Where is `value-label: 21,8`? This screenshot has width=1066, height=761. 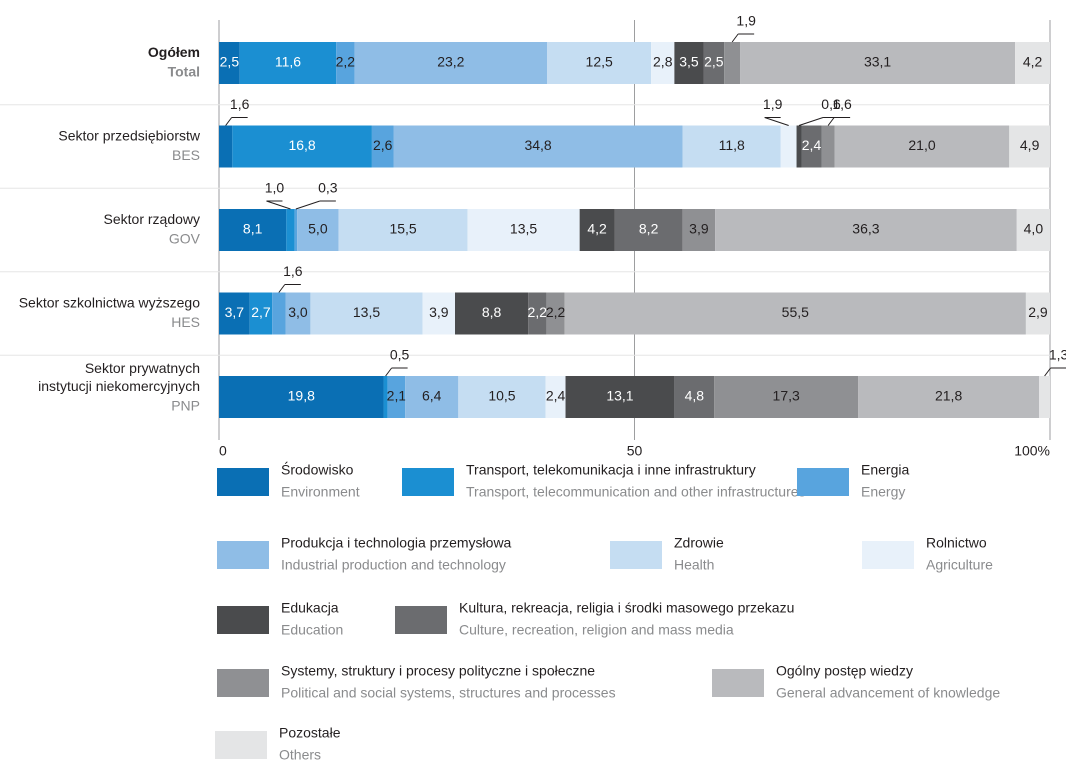 value-label: 21,8 is located at coordinates (948, 396).